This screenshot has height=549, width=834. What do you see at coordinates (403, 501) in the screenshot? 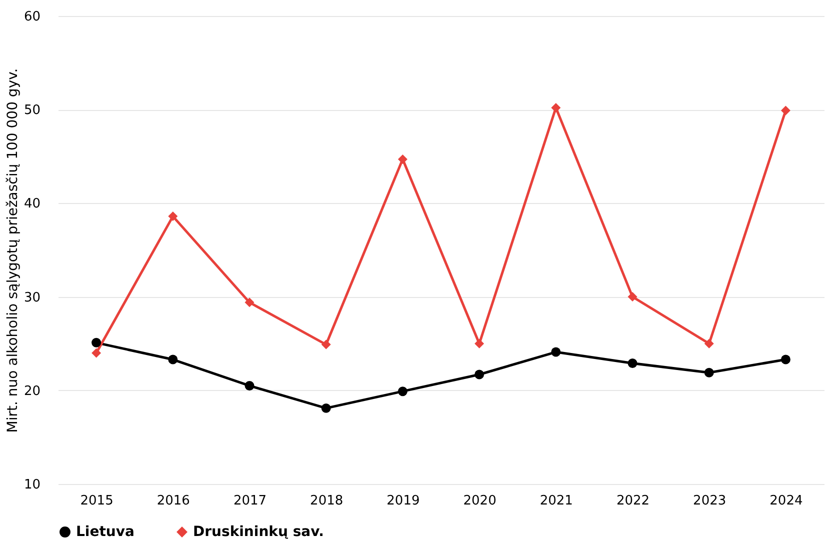
I see `x-tick-label: 2019` at bounding box center [403, 501].